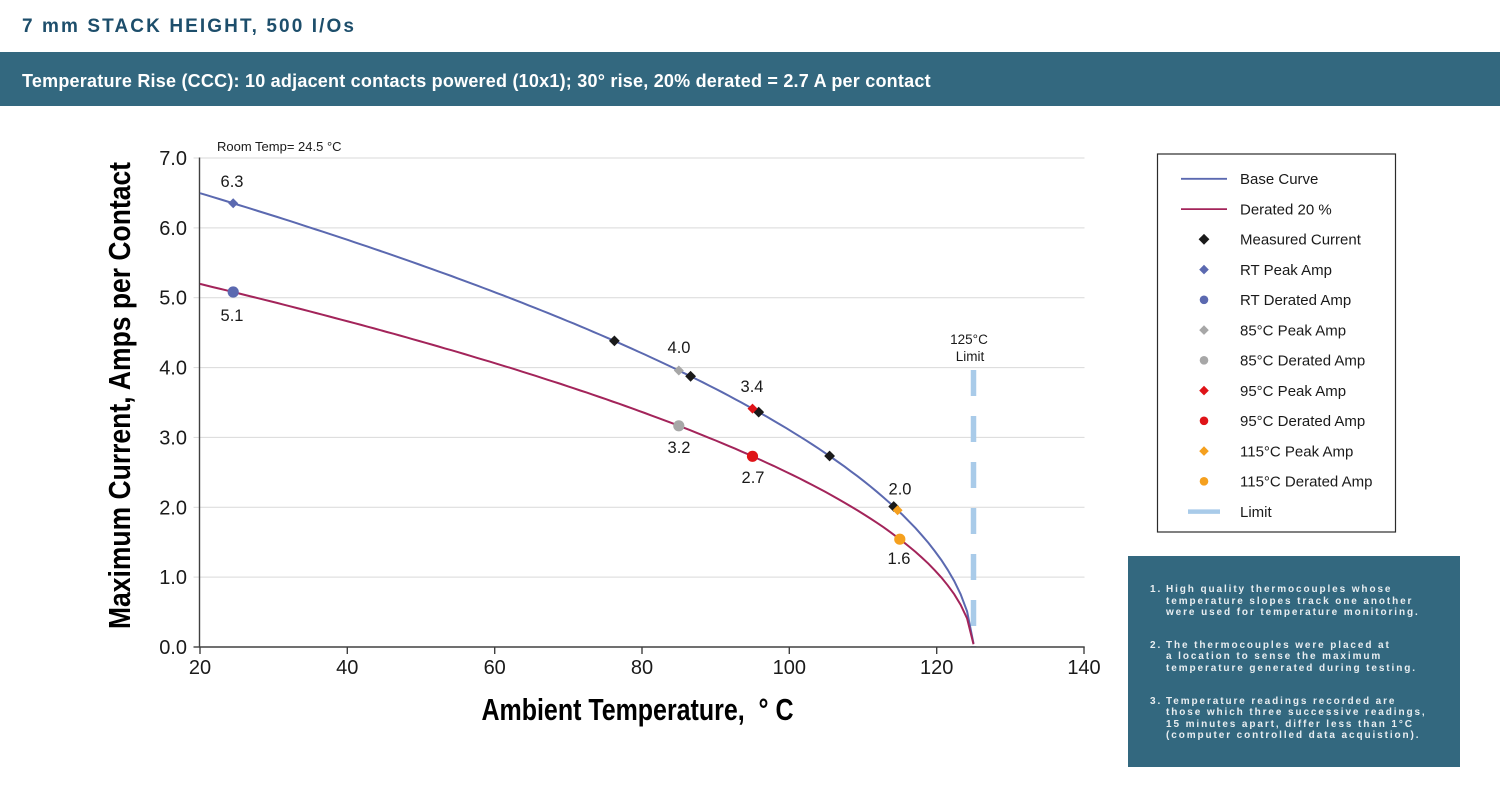 This screenshot has height=811, width=1500. I want to click on svg-text:Maximum Current, Amps per Cont: Maximum Current, Amps per Contact, so click(119, 395).